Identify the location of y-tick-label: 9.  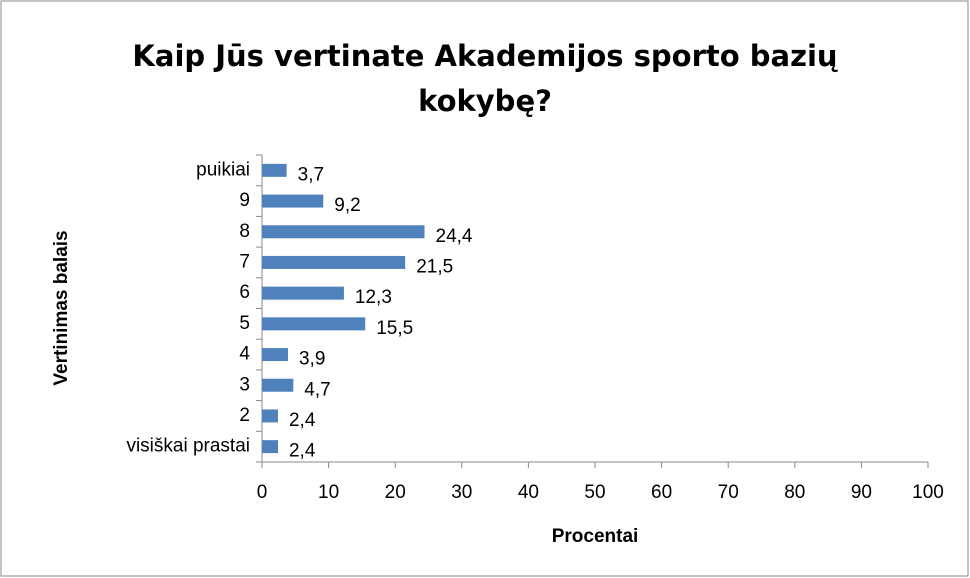
(244, 200).